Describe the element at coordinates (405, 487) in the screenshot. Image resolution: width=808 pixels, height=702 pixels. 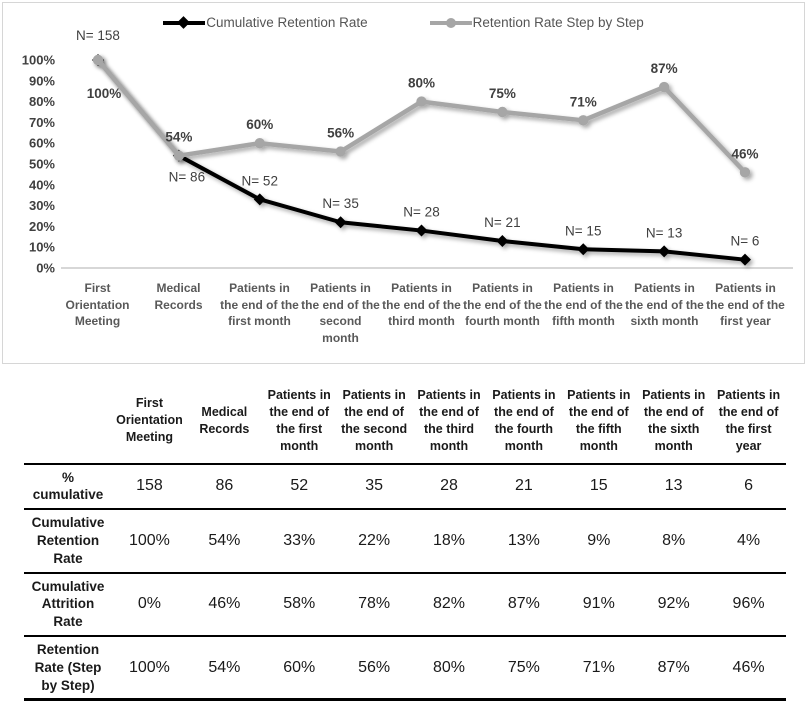
I see `table-row: % cumulative 158 86 52 35 28 21 15 13 6` at that location.